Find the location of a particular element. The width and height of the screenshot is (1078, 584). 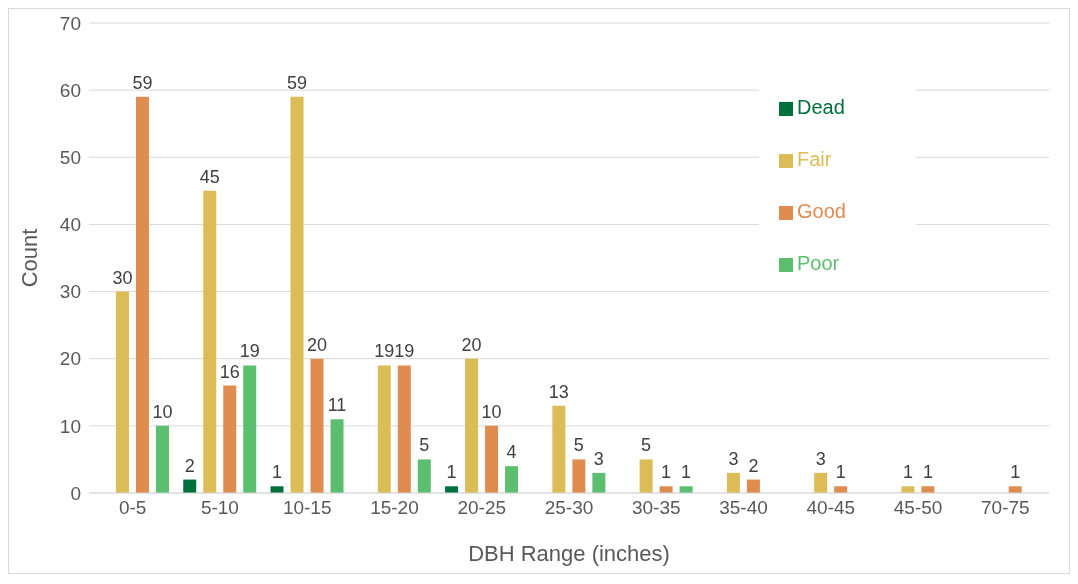

y-tick-label: 50 is located at coordinates (70, 158).